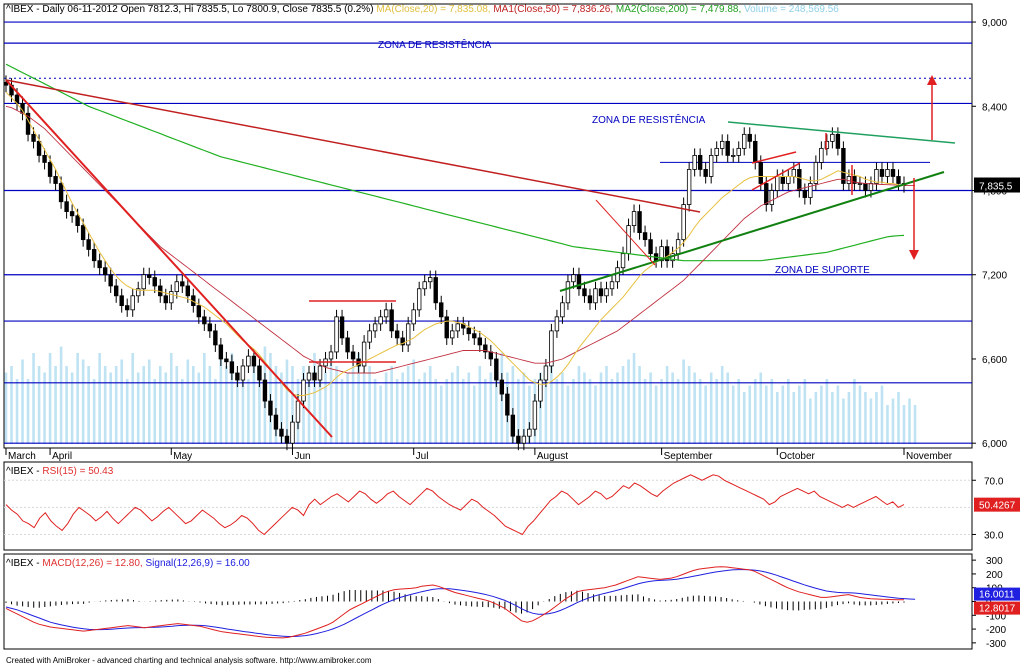 This screenshot has height=667, width=1024. Describe the element at coordinates (997, 506) in the screenshot. I see `rsi-value-label: 50.4267` at that location.